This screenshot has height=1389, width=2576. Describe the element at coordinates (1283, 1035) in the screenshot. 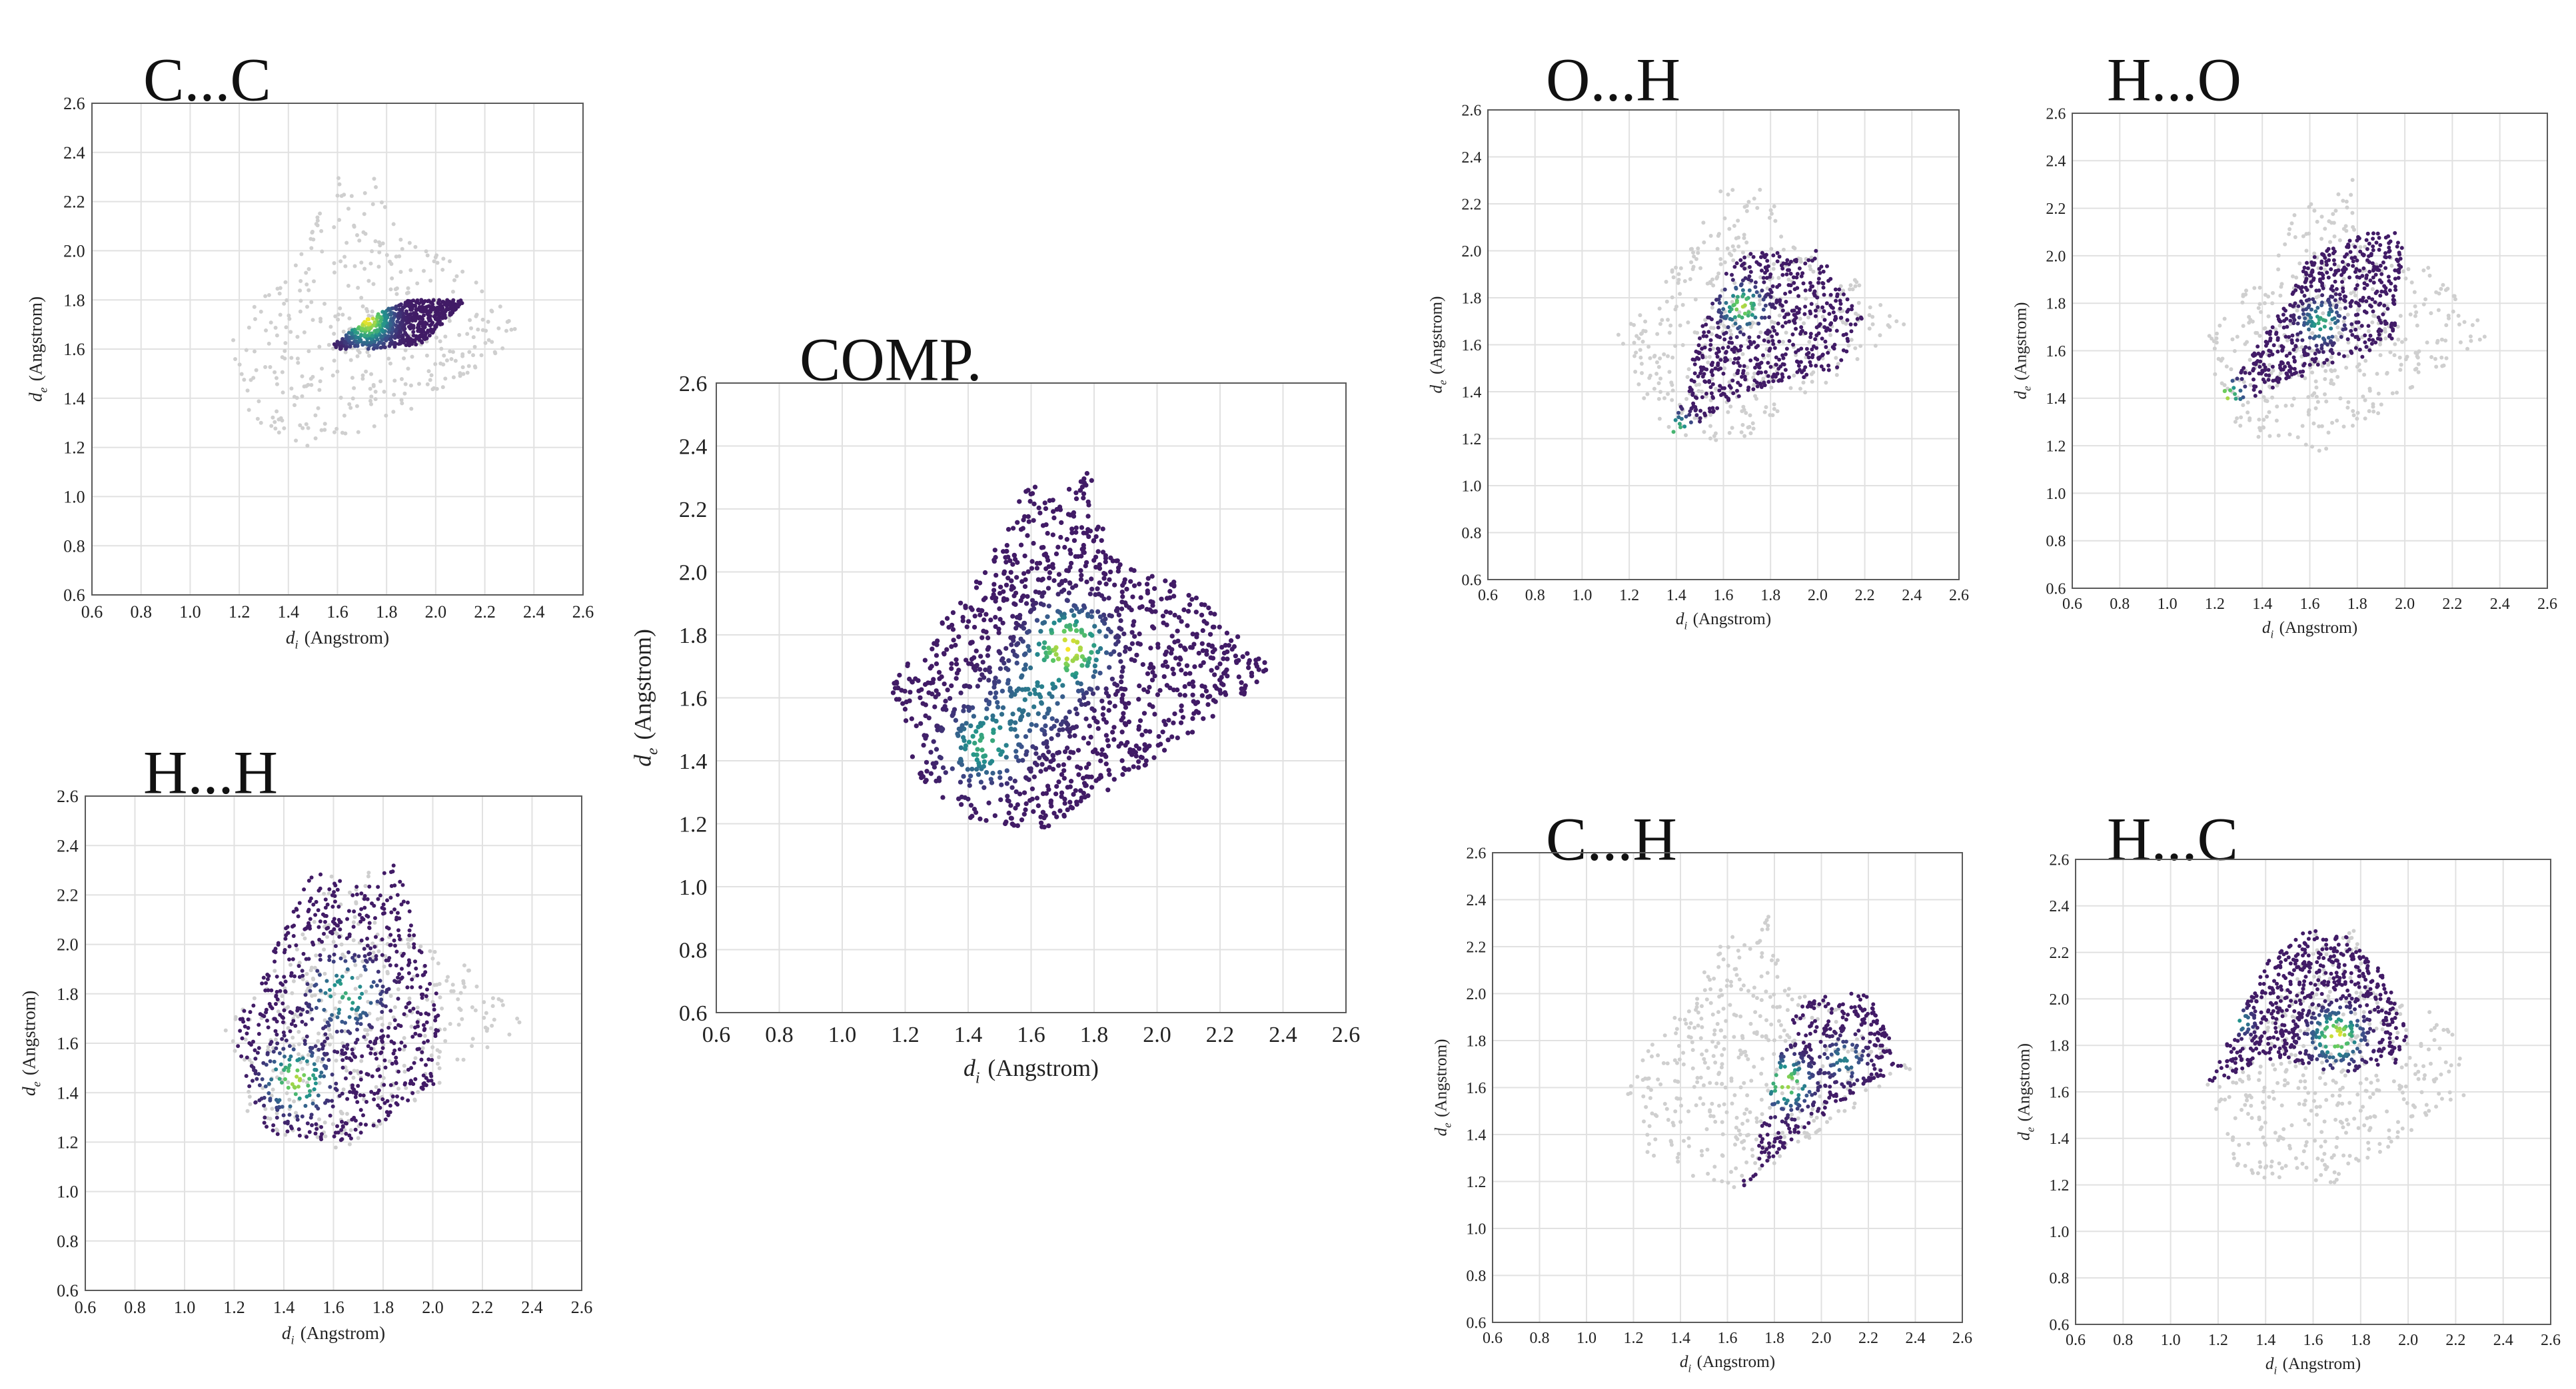

I see `x-tick-label: 2.4` at that location.